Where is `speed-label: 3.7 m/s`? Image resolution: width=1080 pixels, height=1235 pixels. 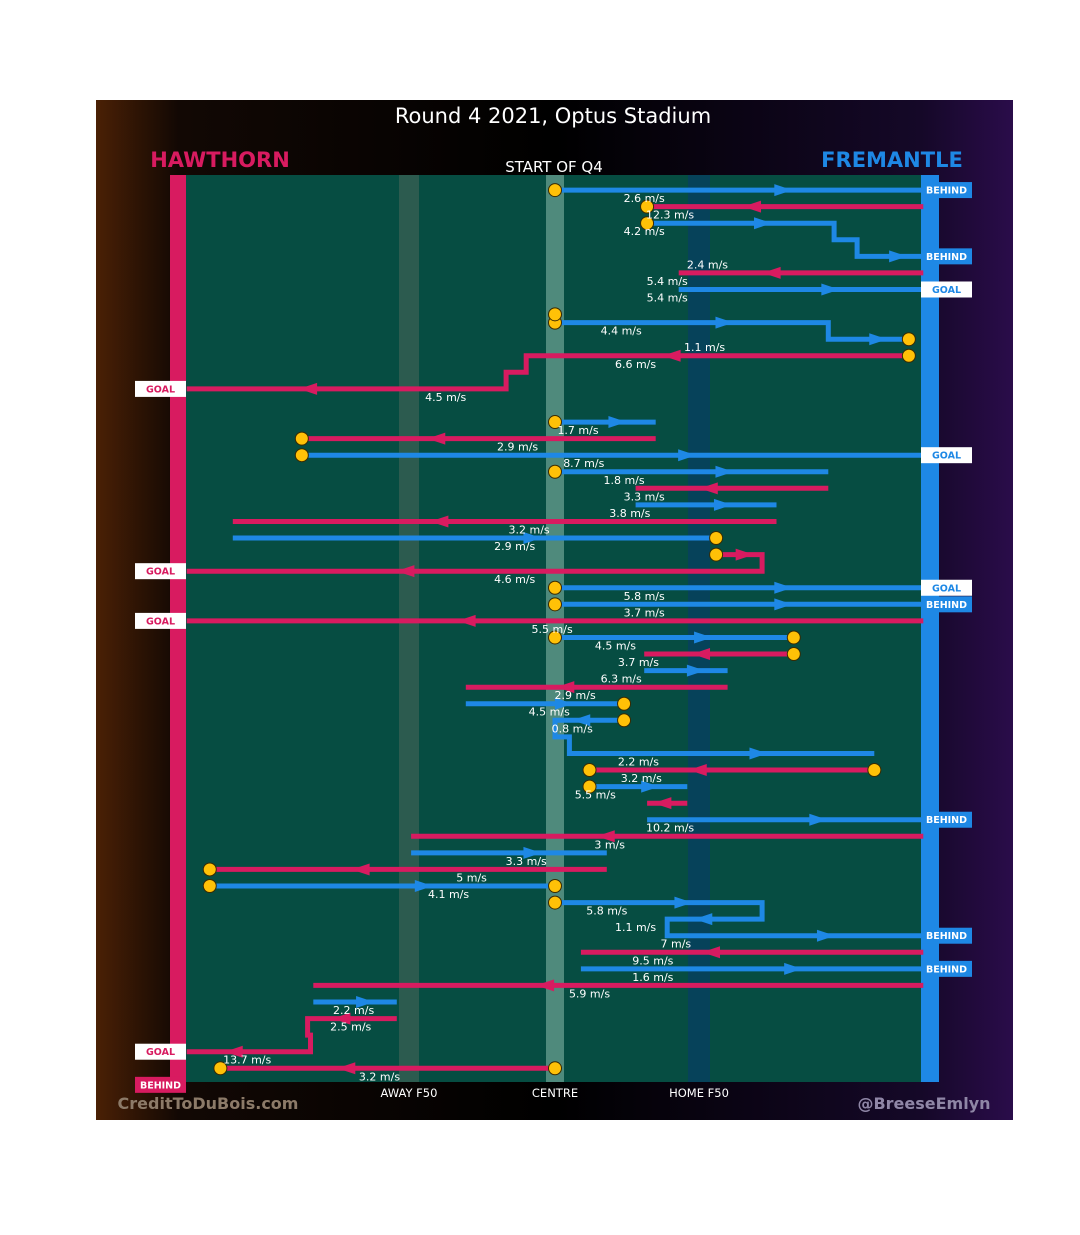
speed-label: 3.7 m/s is located at coordinates (638, 662).